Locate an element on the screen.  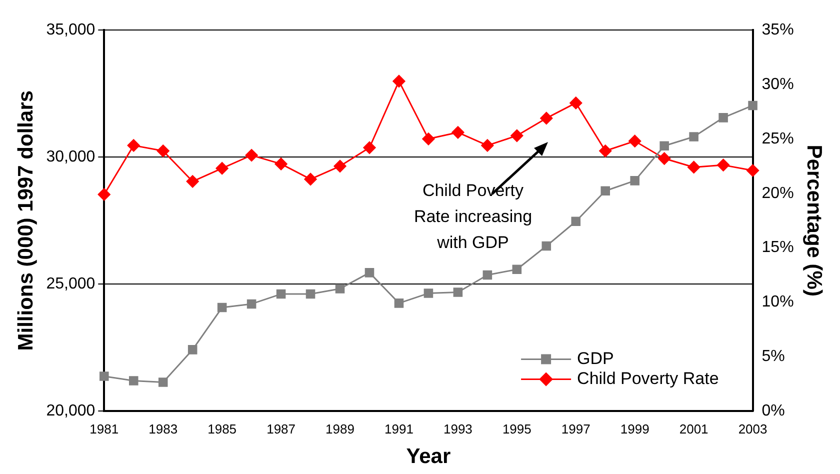
y-tick-label: 20,000 is located at coordinates (71, 411).